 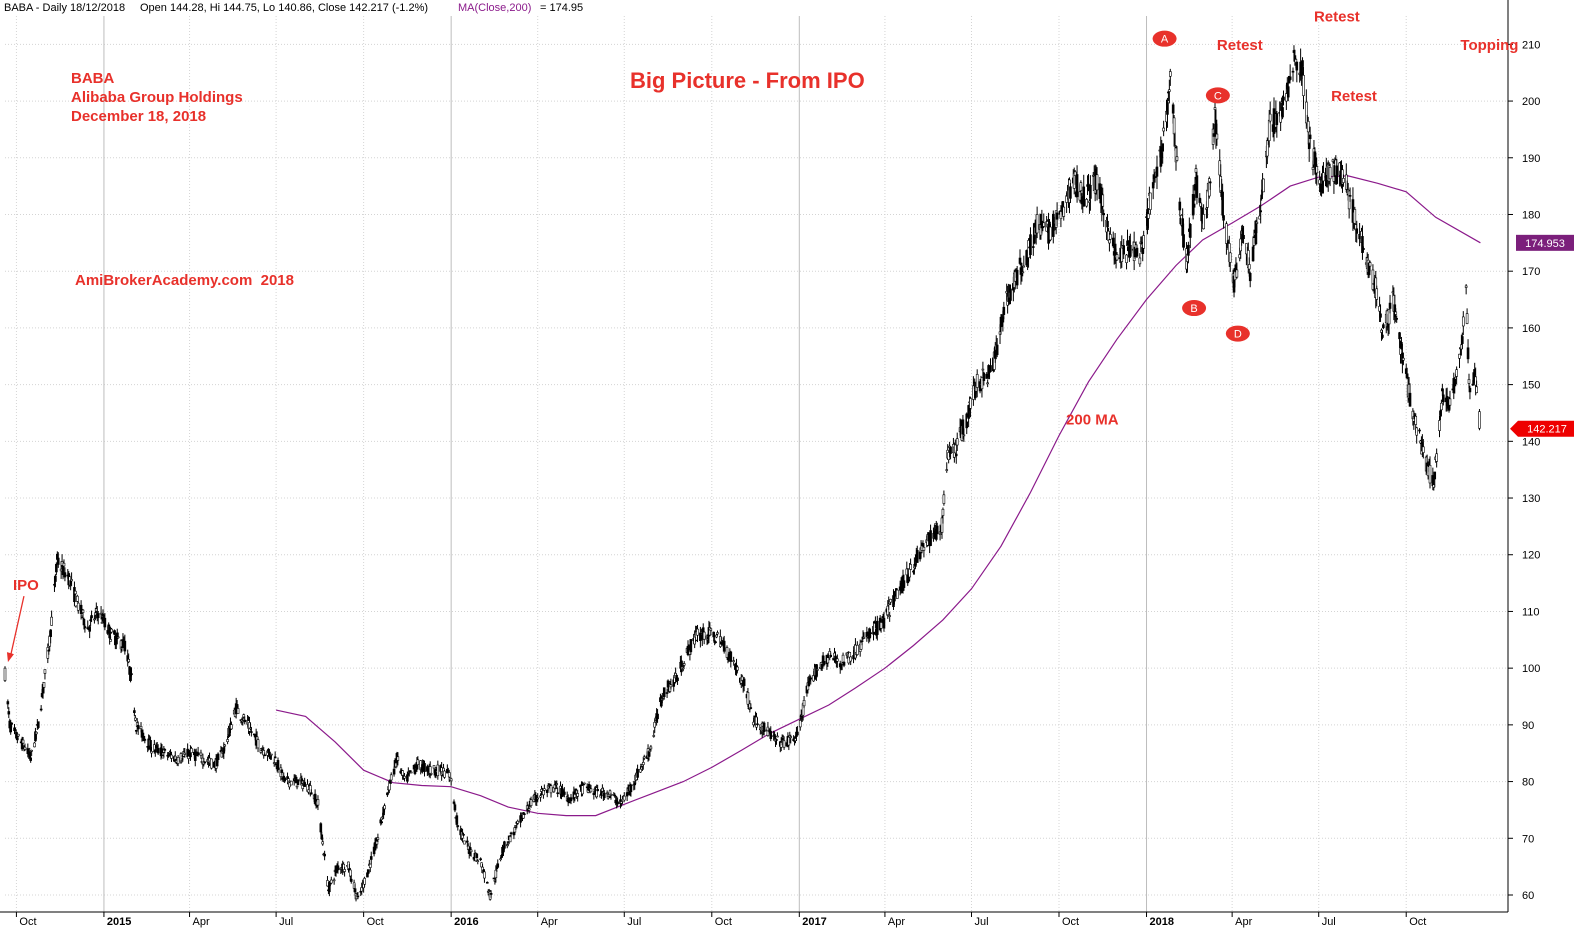 I want to click on y-tick-label: 160, so click(x=1531, y=329).